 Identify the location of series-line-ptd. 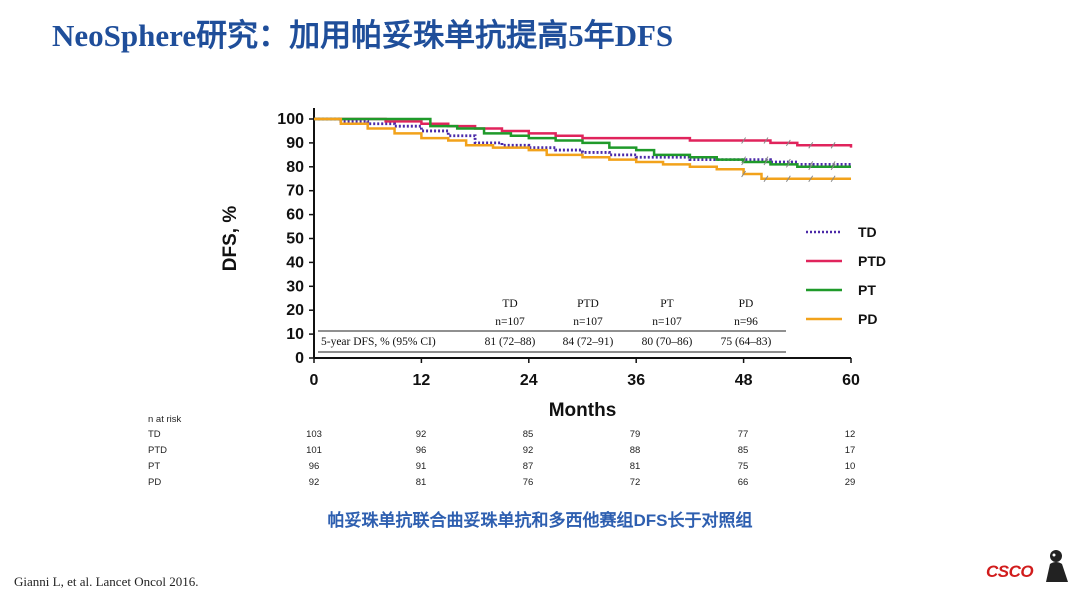
(583, 132).